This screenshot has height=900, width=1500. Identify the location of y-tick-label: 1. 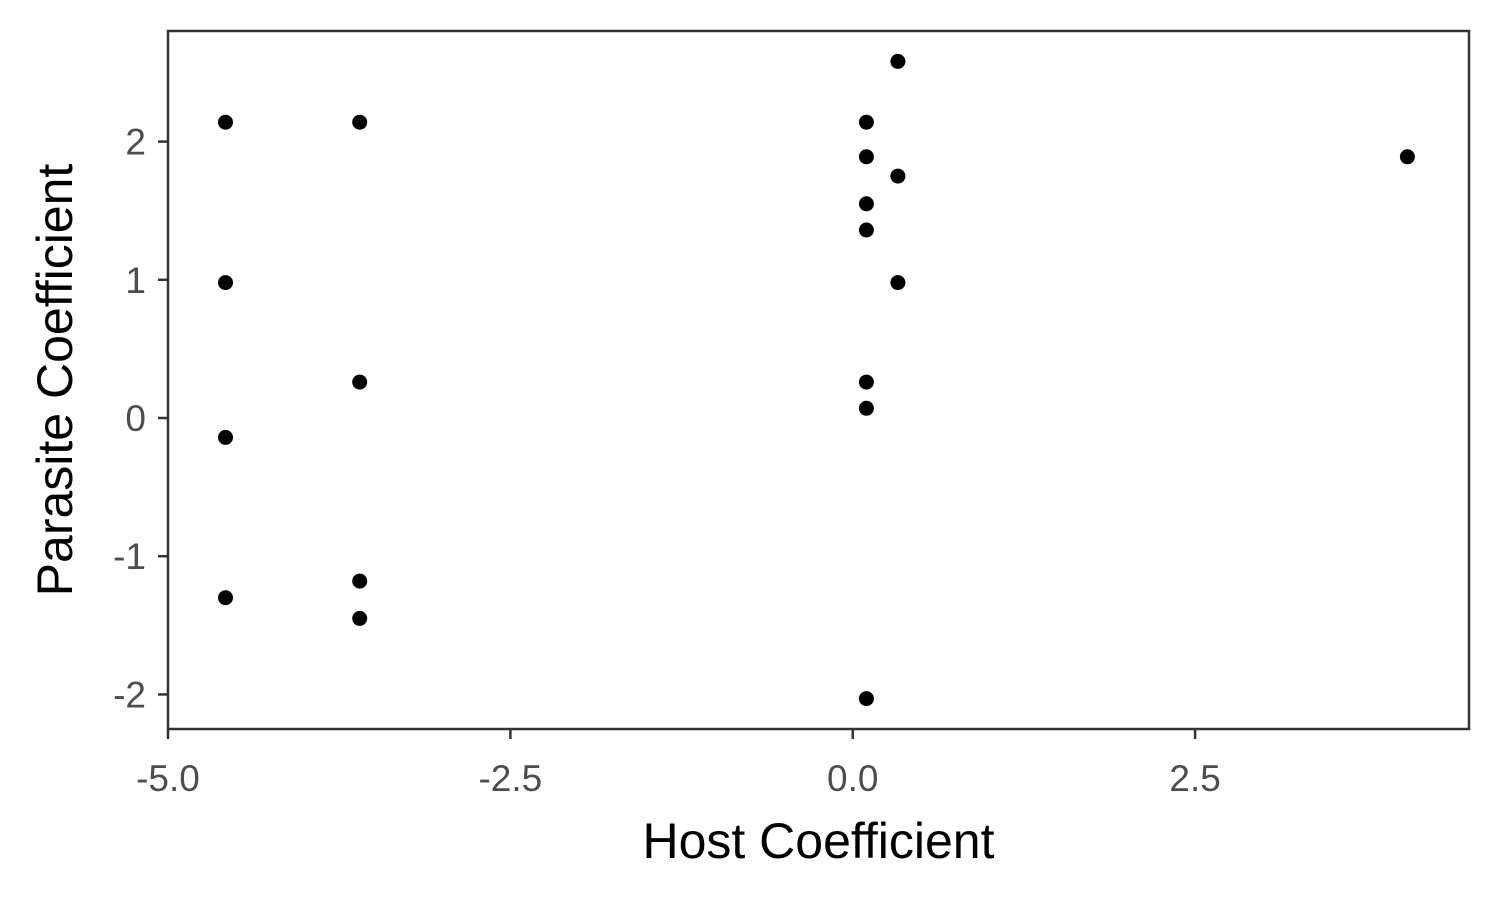
(135, 280).